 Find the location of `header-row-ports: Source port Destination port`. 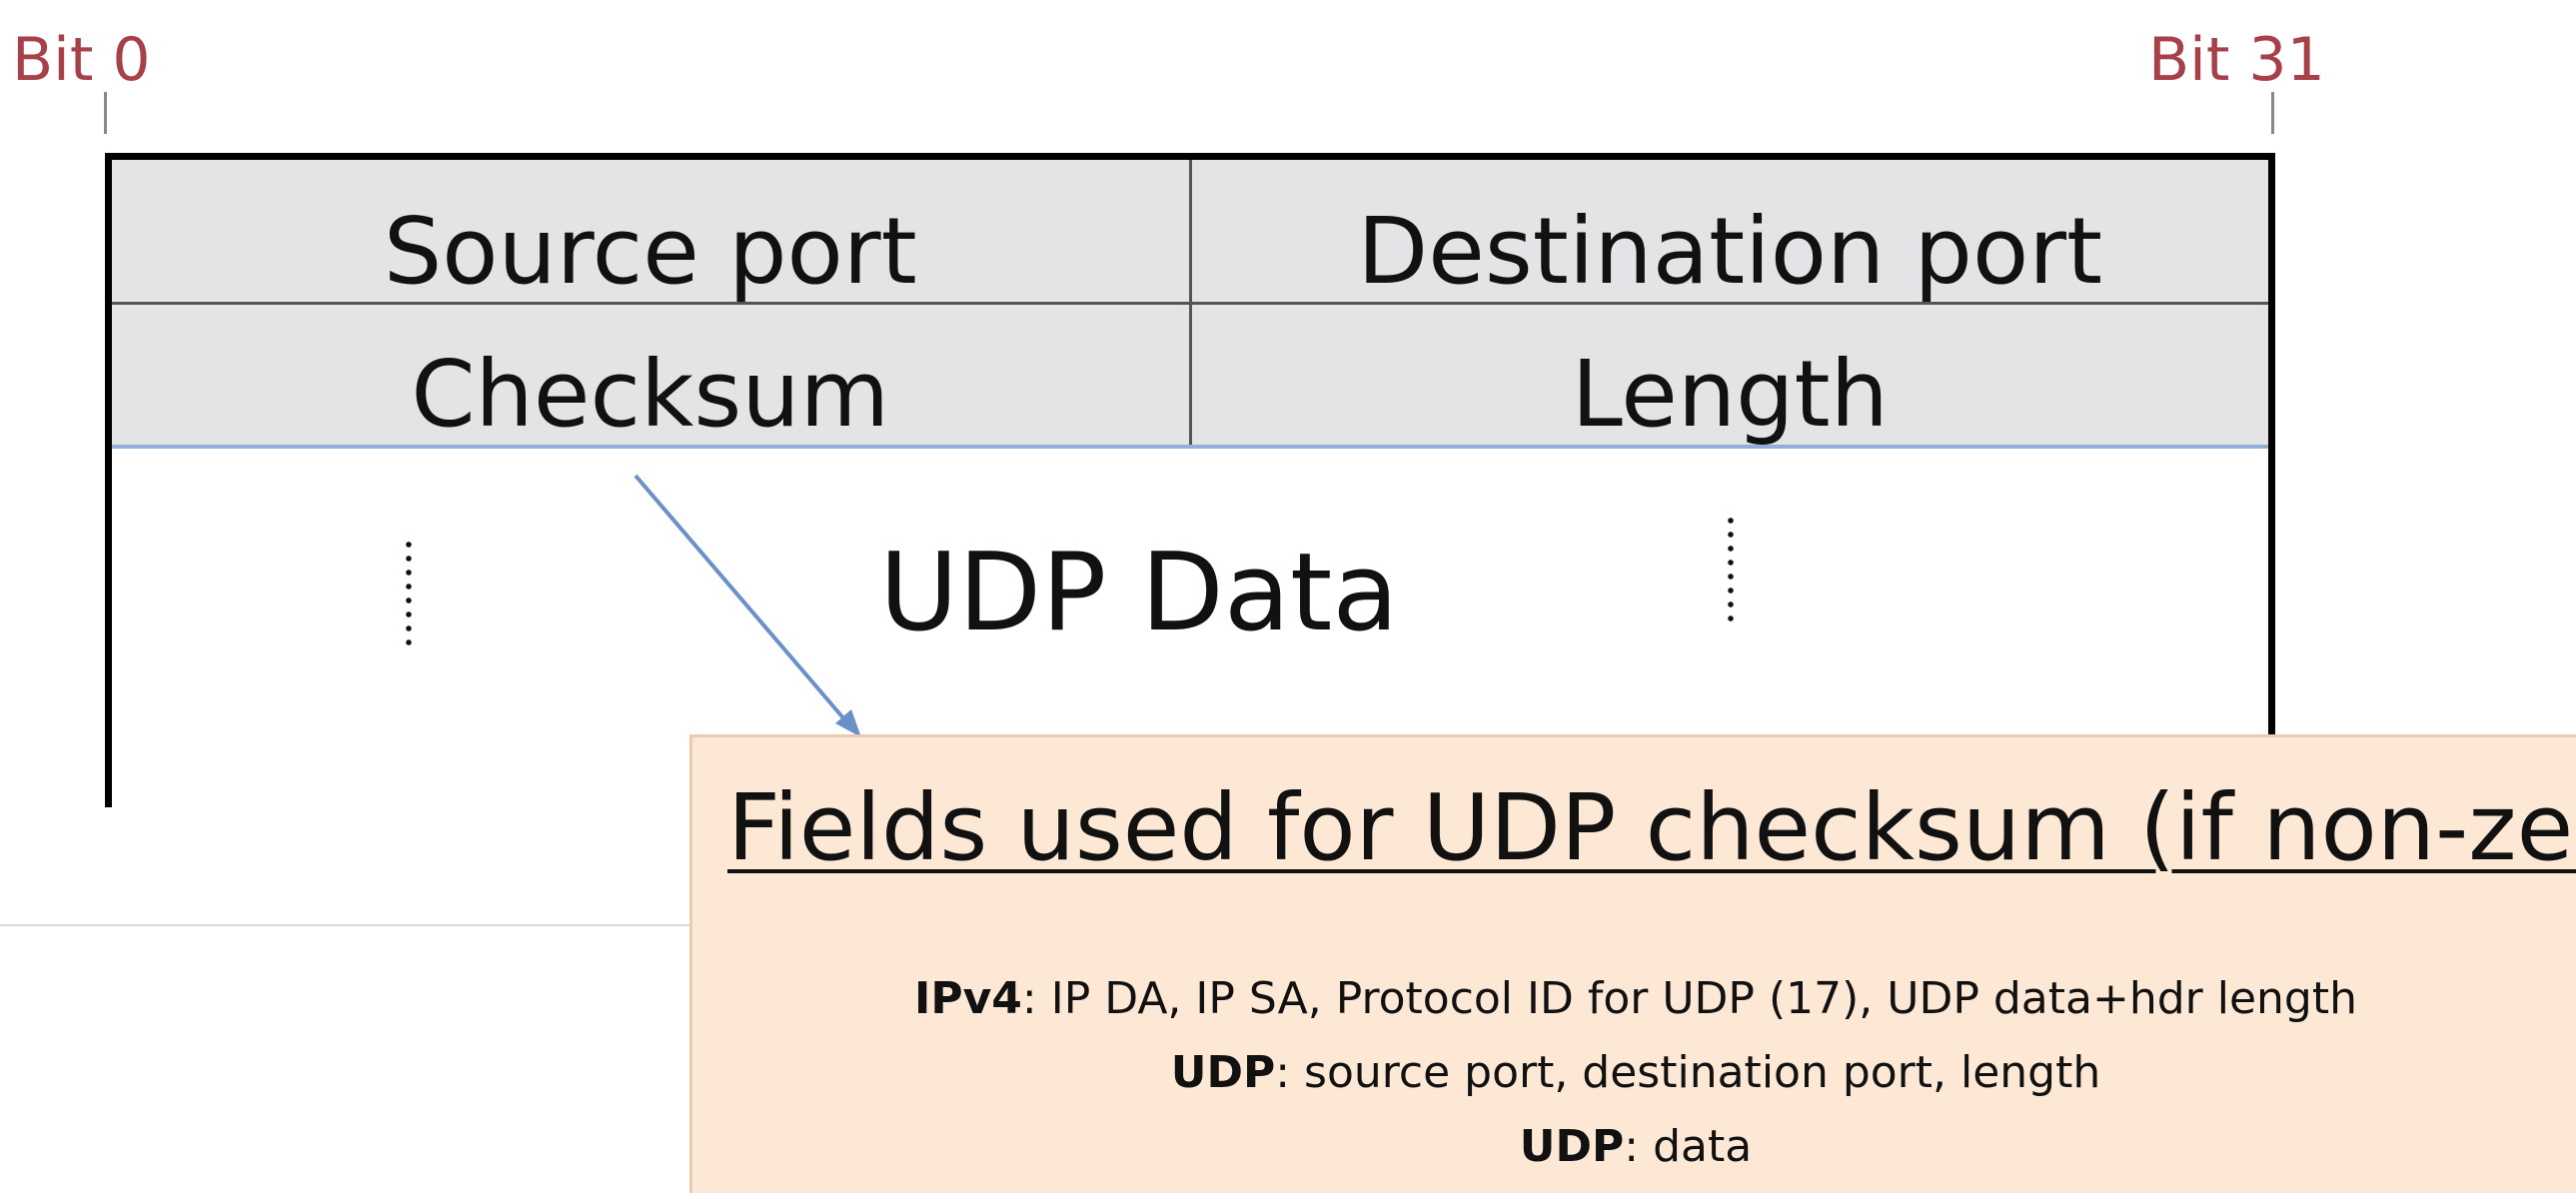

header-row-ports: Source port Destination port is located at coordinates (1190, 232).